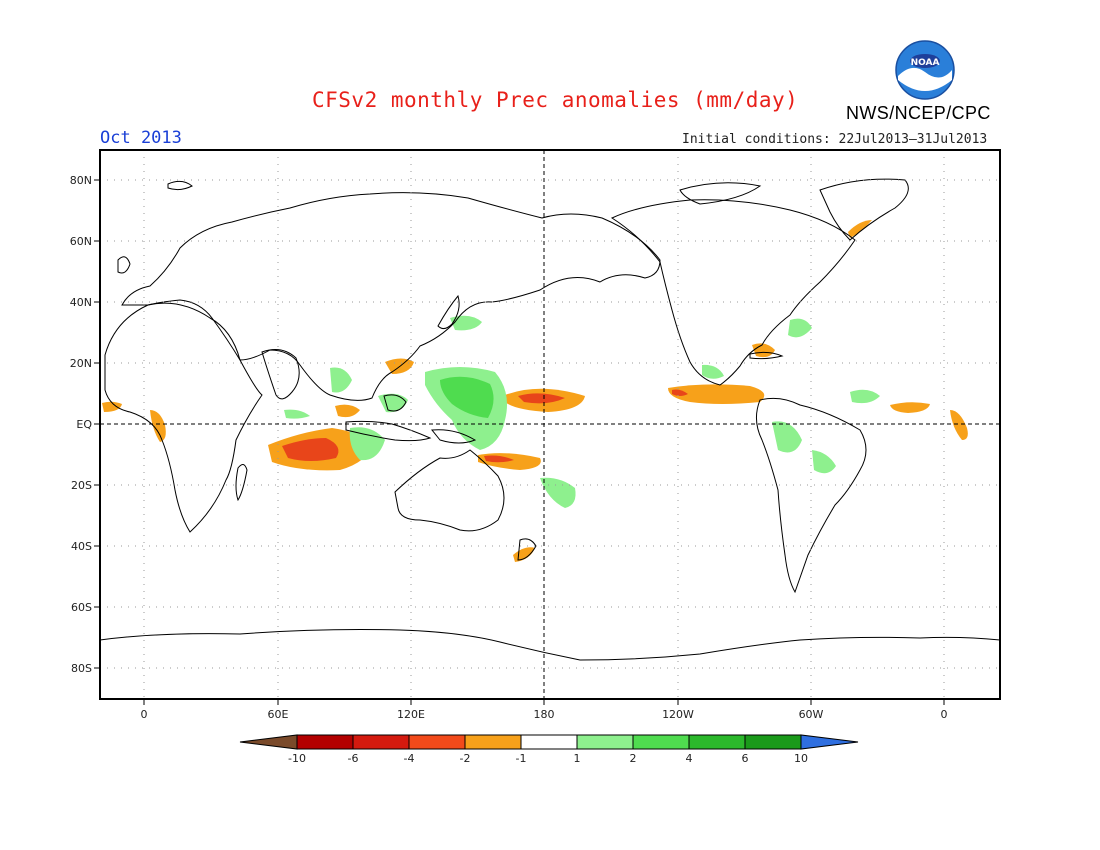 This screenshot has height=850, width=1100. I want to click on colorbar-tick-label: -2, so click(465, 758).